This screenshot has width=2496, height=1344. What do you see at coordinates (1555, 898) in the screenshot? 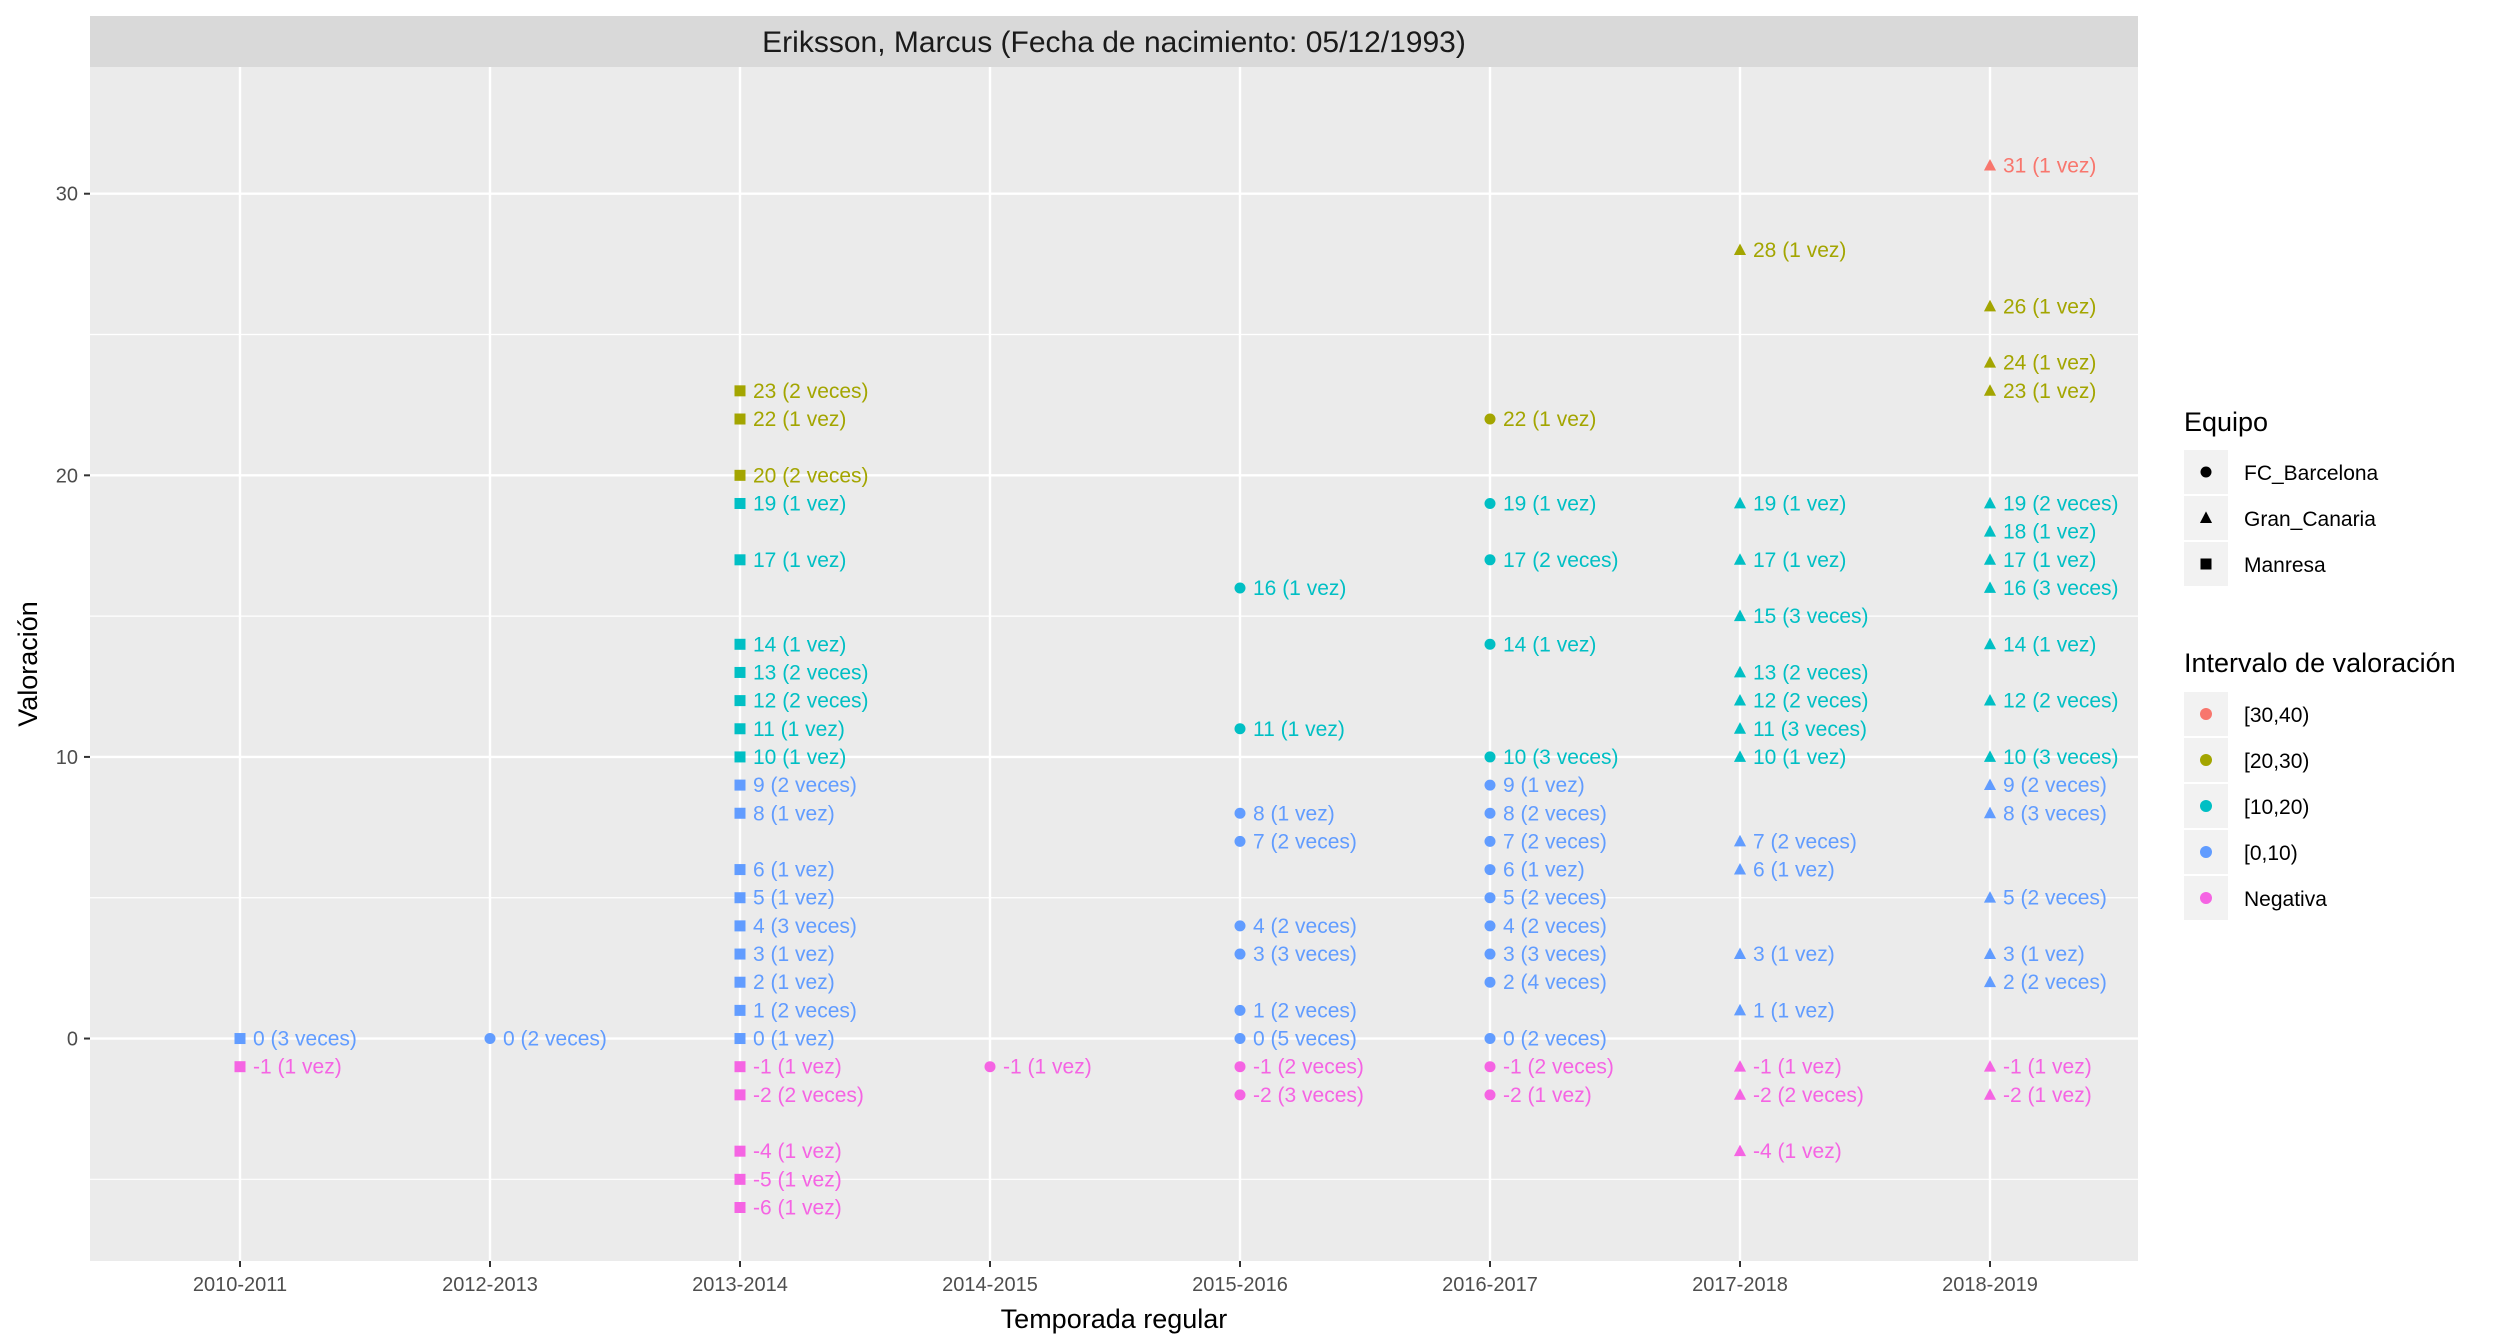
I see `data-point-label: 5 (2 veces)` at bounding box center [1555, 898].